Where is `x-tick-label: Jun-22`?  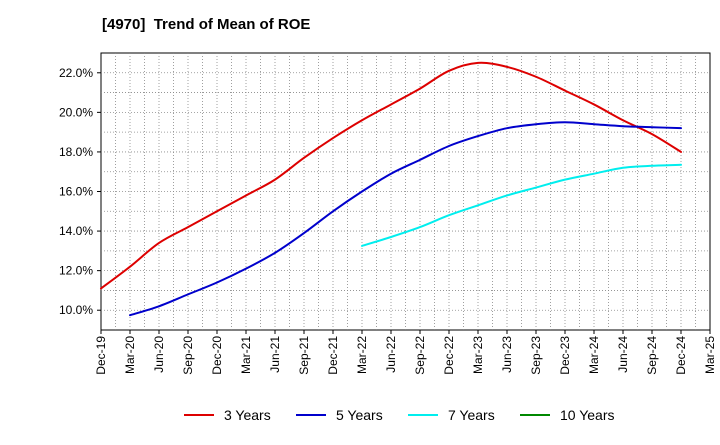
x-tick-label: Jun-22 is located at coordinates (391, 354).